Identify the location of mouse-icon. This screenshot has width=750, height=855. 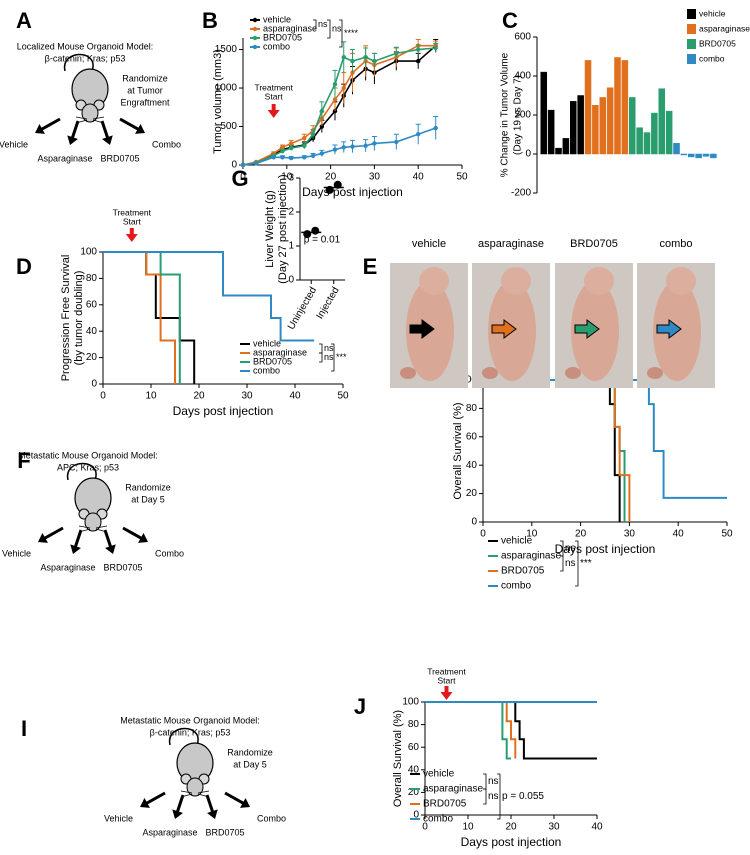
(89, 497).